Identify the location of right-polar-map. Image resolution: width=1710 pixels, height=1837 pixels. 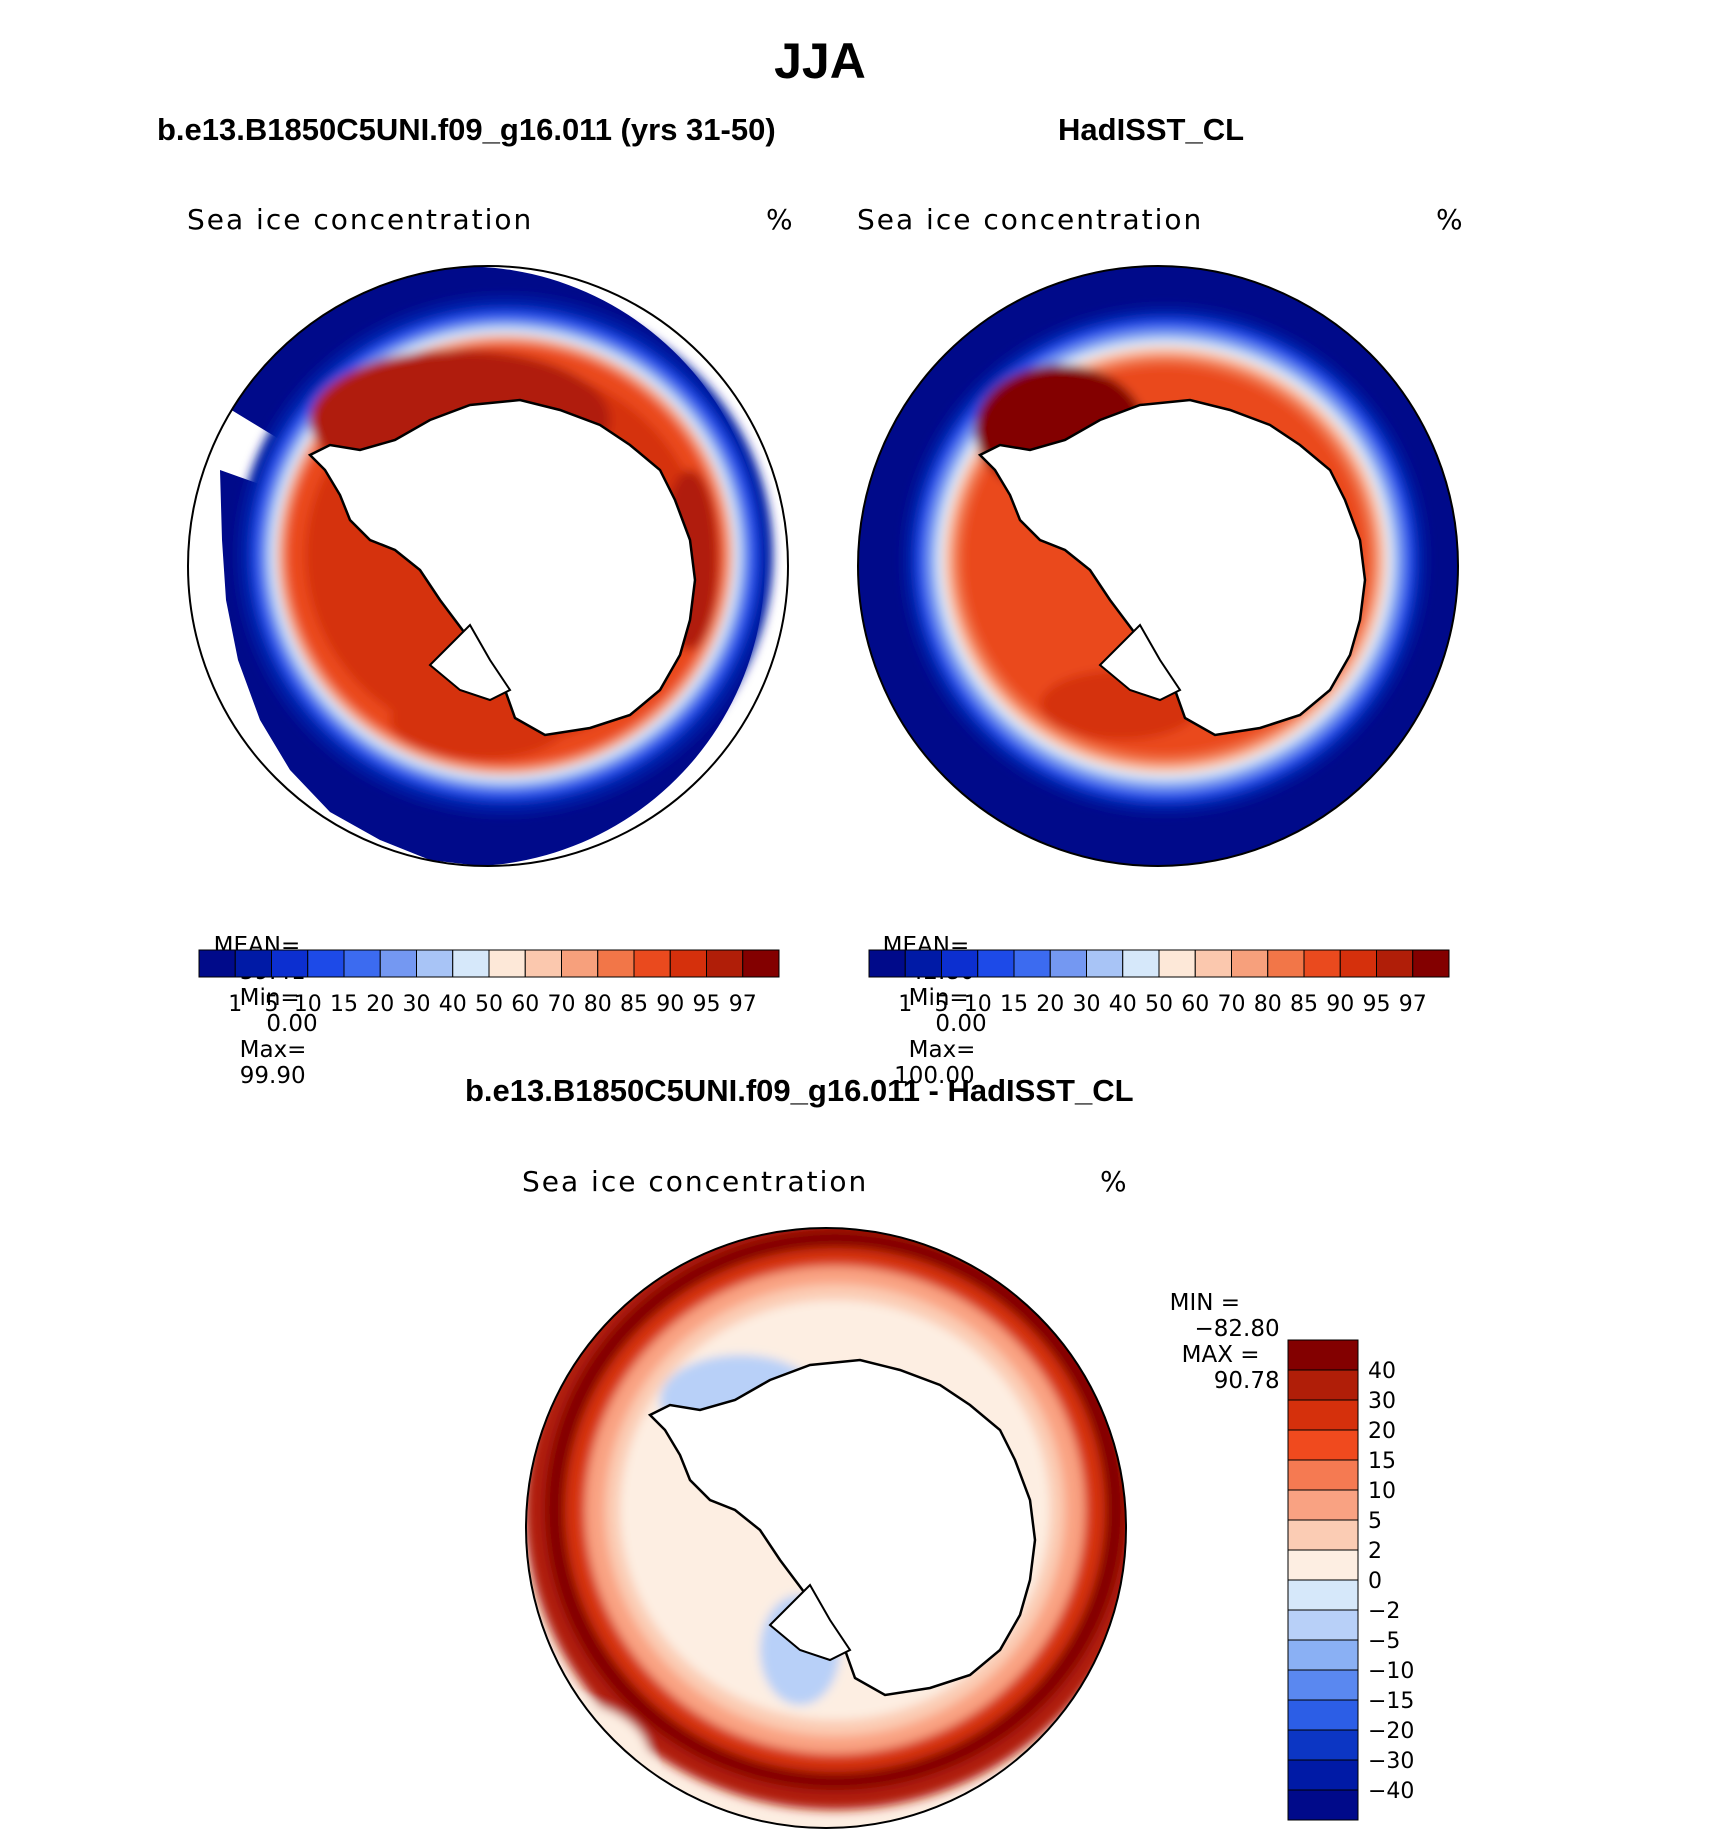
(1158, 566).